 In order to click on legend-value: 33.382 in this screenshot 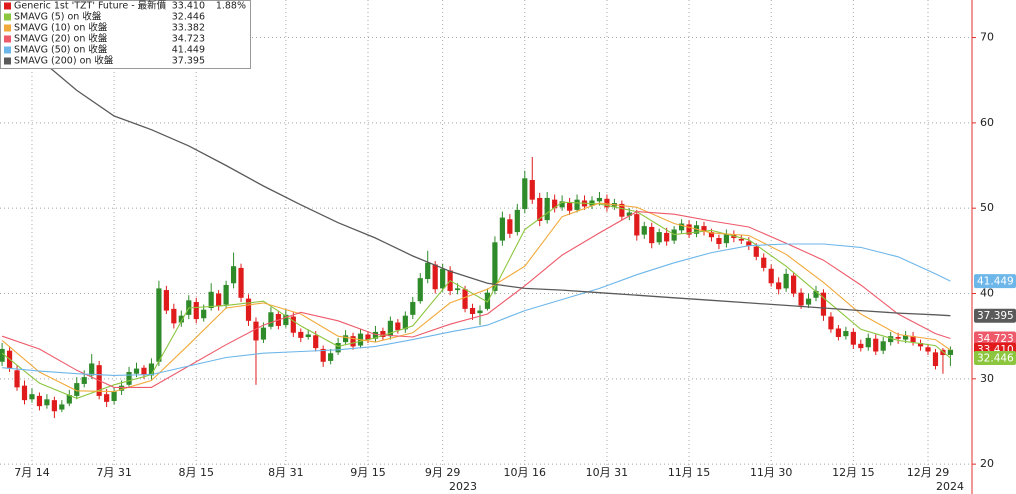, I will do `click(188, 28)`.